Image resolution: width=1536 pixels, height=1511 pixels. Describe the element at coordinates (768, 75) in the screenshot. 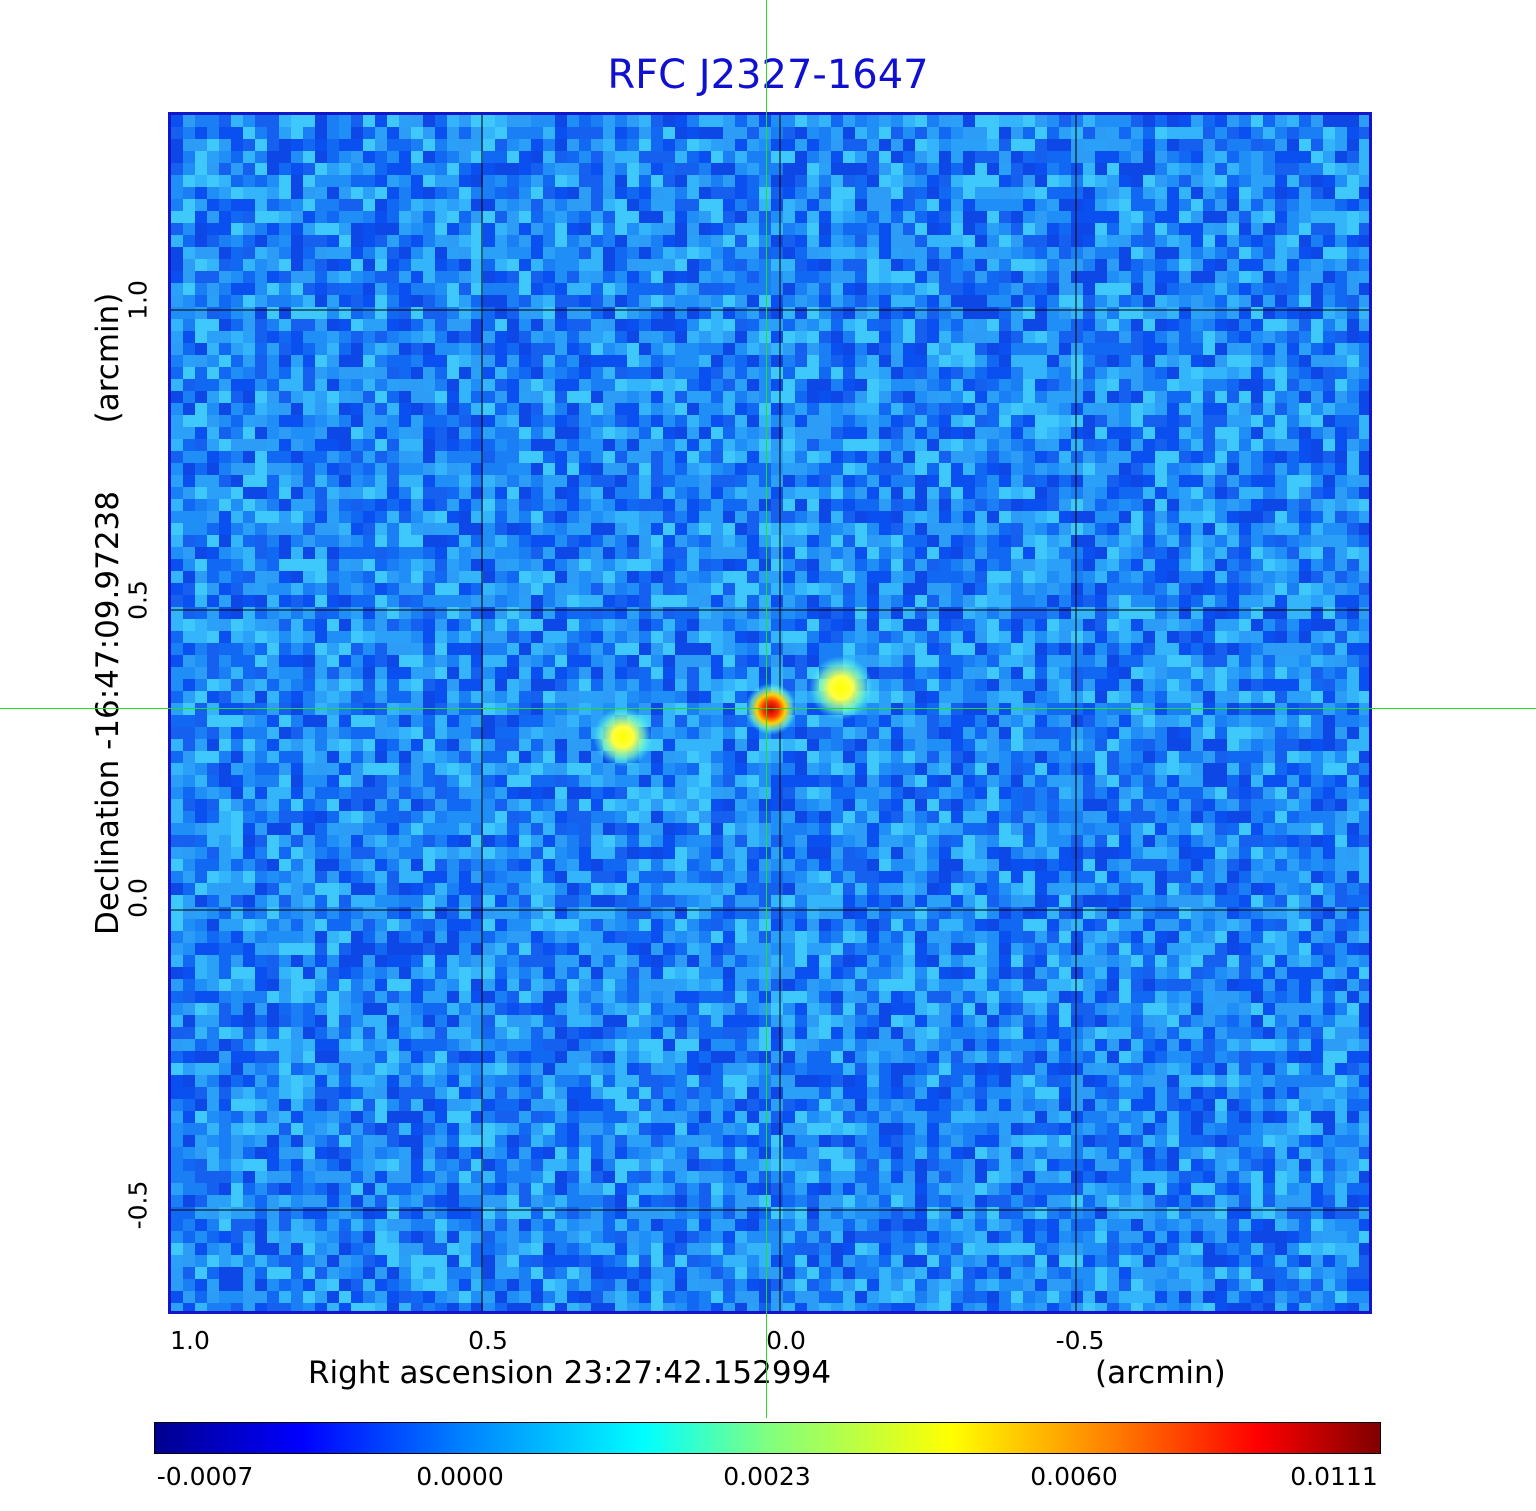

I see `image-title: RFC J2327-1647` at that location.